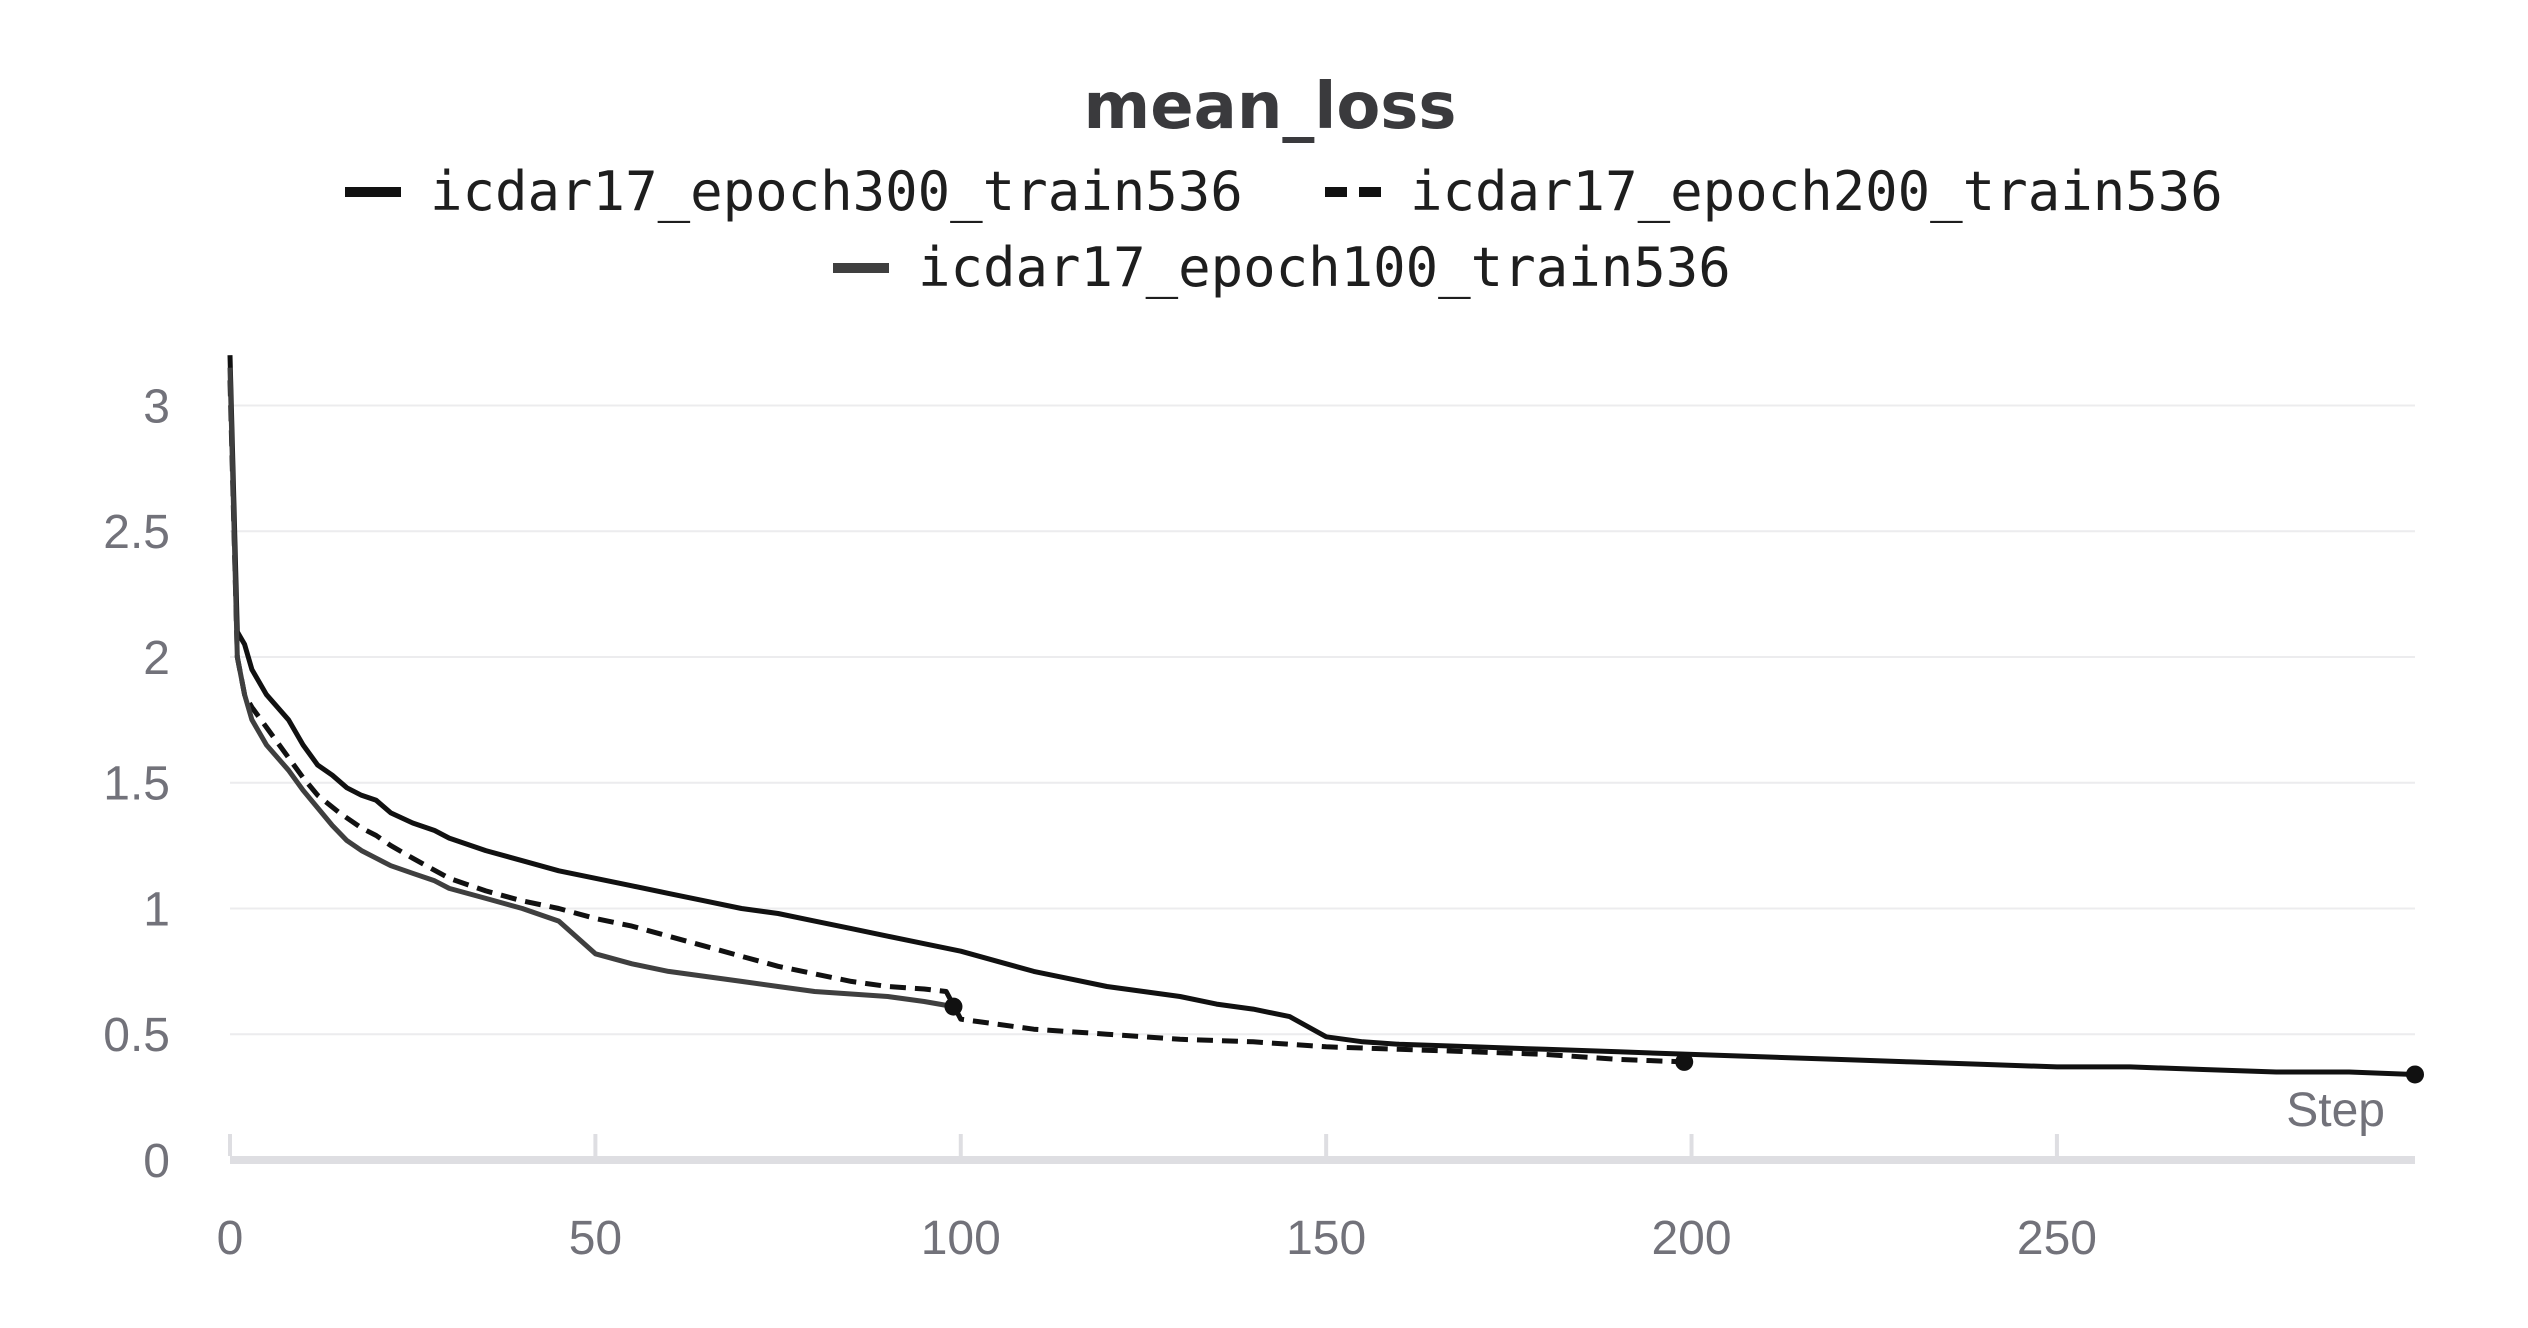 This screenshot has width=2528, height=1328. I want to click on legend-label: icdar17_epoch300_train536, so click(836, 191).